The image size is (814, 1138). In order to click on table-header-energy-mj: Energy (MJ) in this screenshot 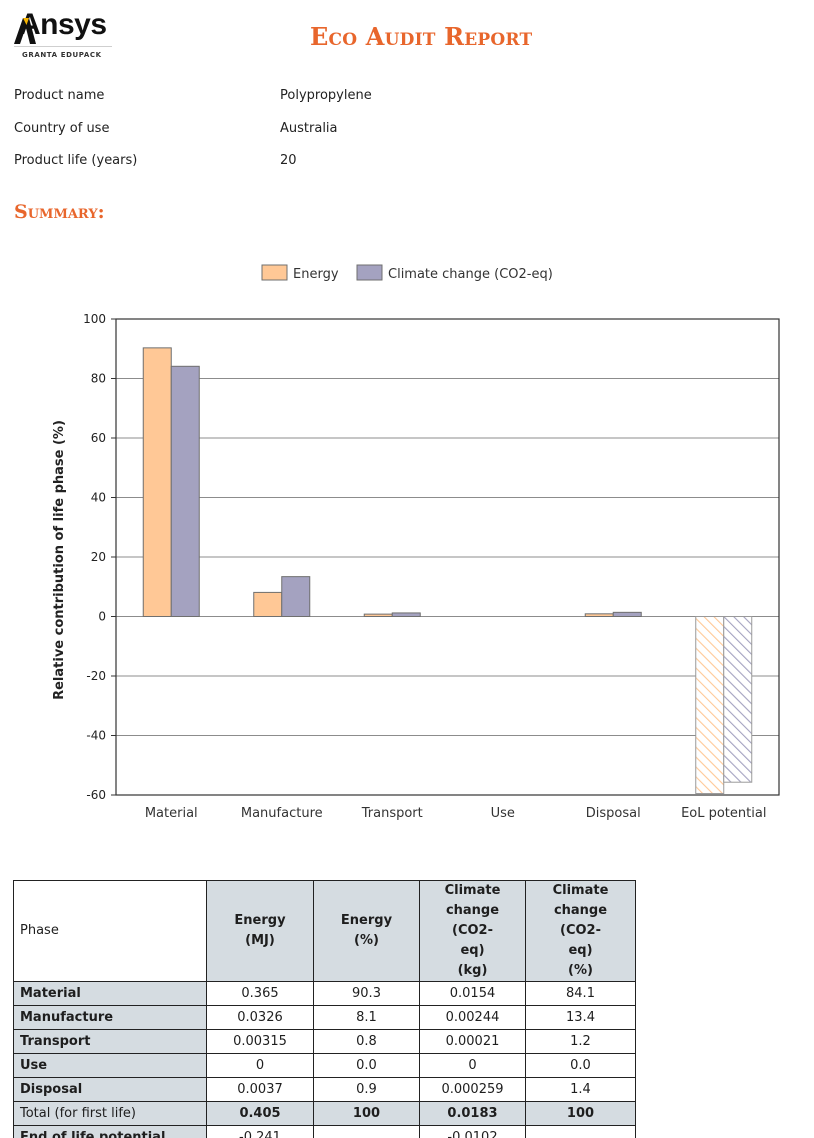, I will do `click(260, 931)`.